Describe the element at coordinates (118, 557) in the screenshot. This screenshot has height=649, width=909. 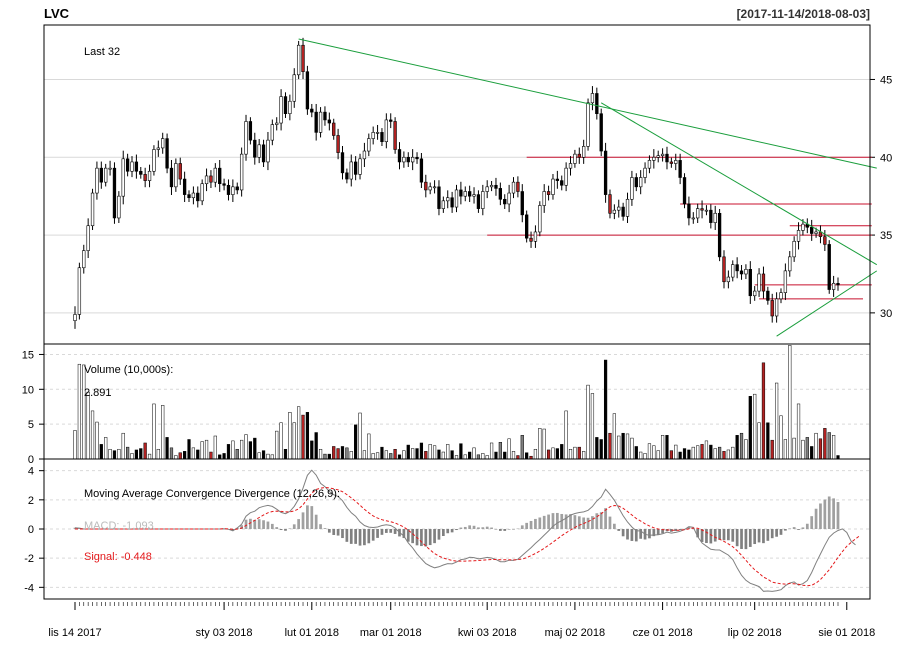
I see `signal-value-label: Signal: -0.448` at that location.